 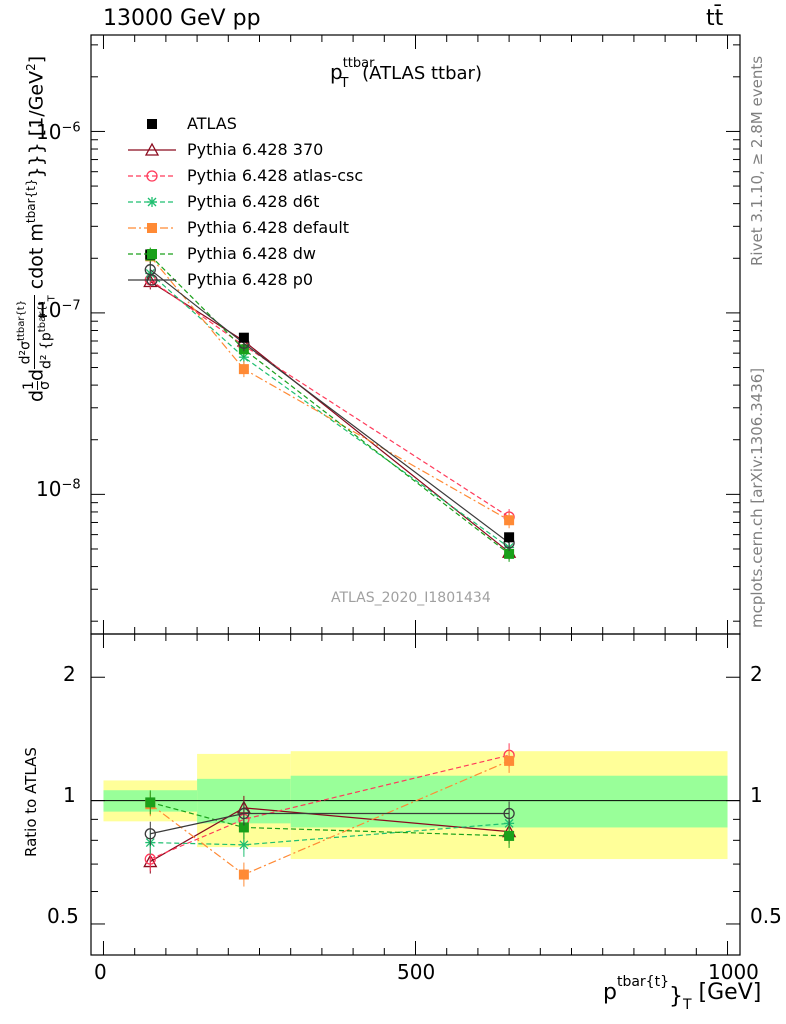 What do you see at coordinates (344, 83) in the screenshot?
I see `title-sub: T` at bounding box center [344, 83].